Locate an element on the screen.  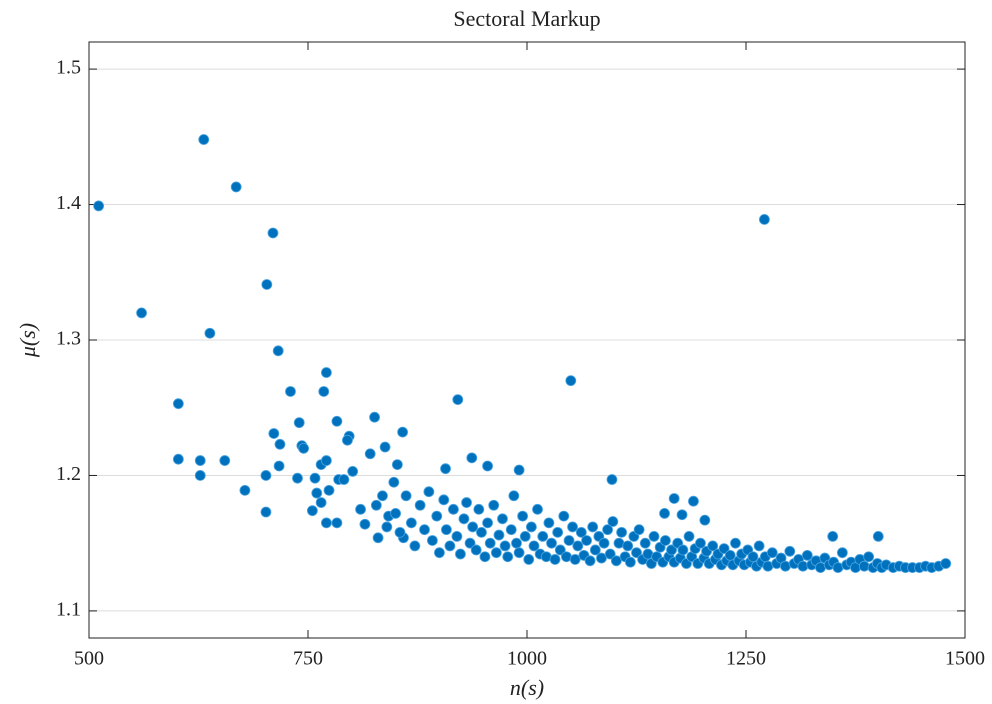
x-tick-label: 750 is located at coordinates (308, 659).